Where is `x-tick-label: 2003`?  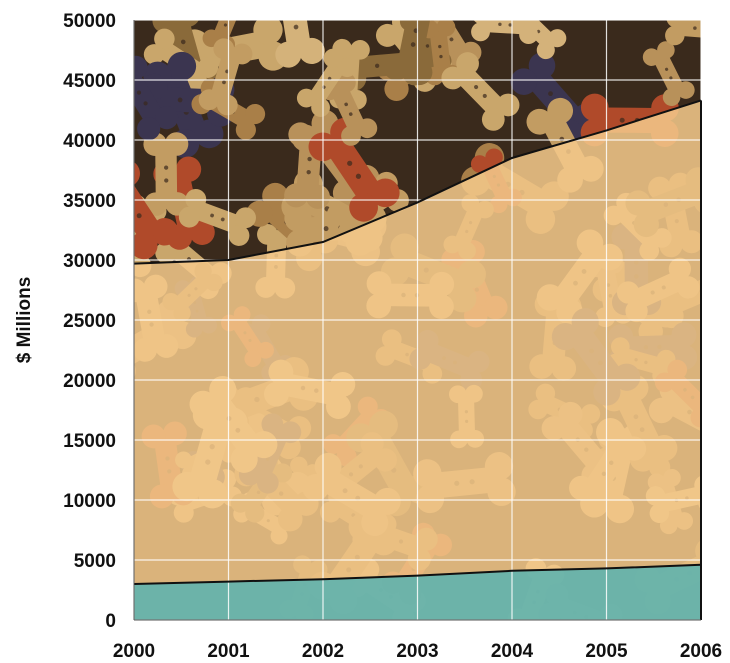 x-tick-label: 2003 is located at coordinates (417, 651).